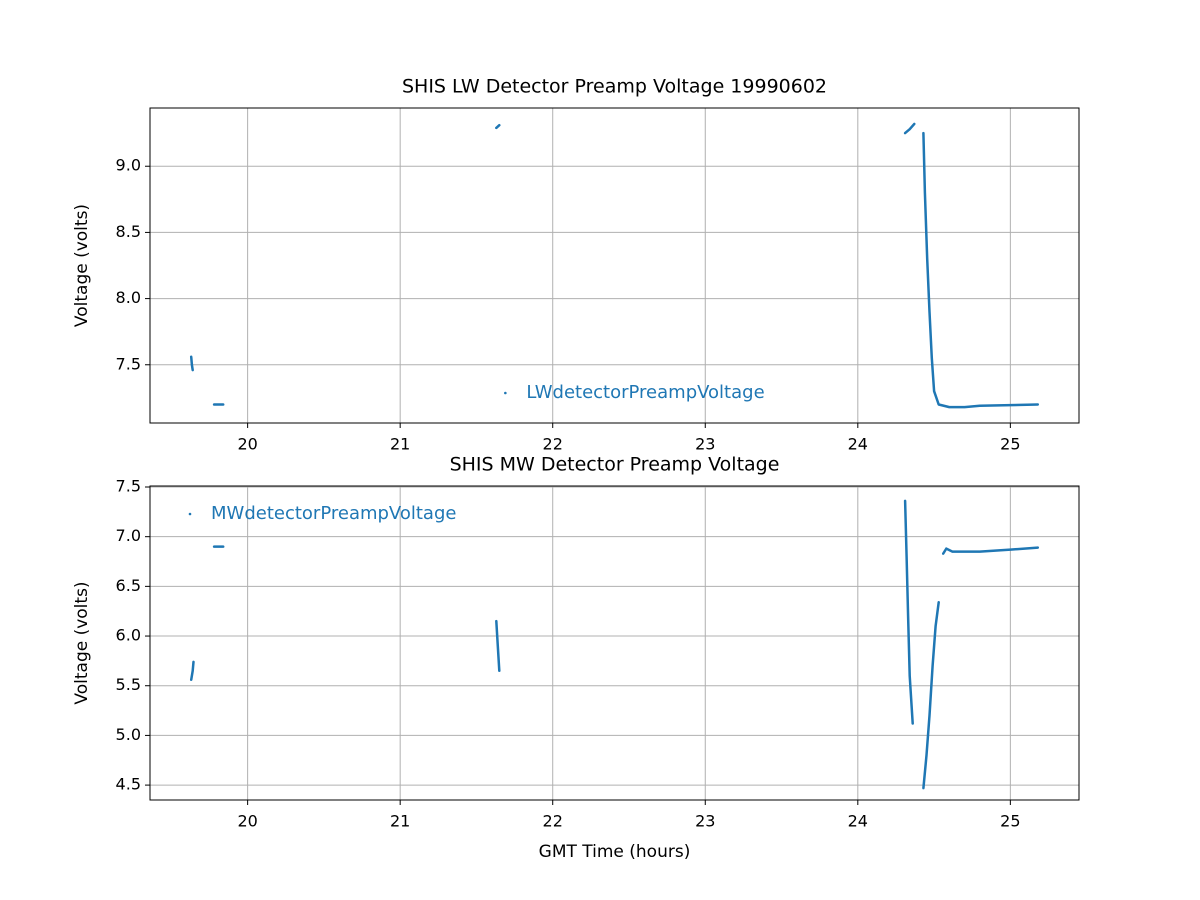 The image size is (1200, 900). Describe the element at coordinates (128, 635) in the screenshot. I see `y-tick-label: 6.0` at that location.